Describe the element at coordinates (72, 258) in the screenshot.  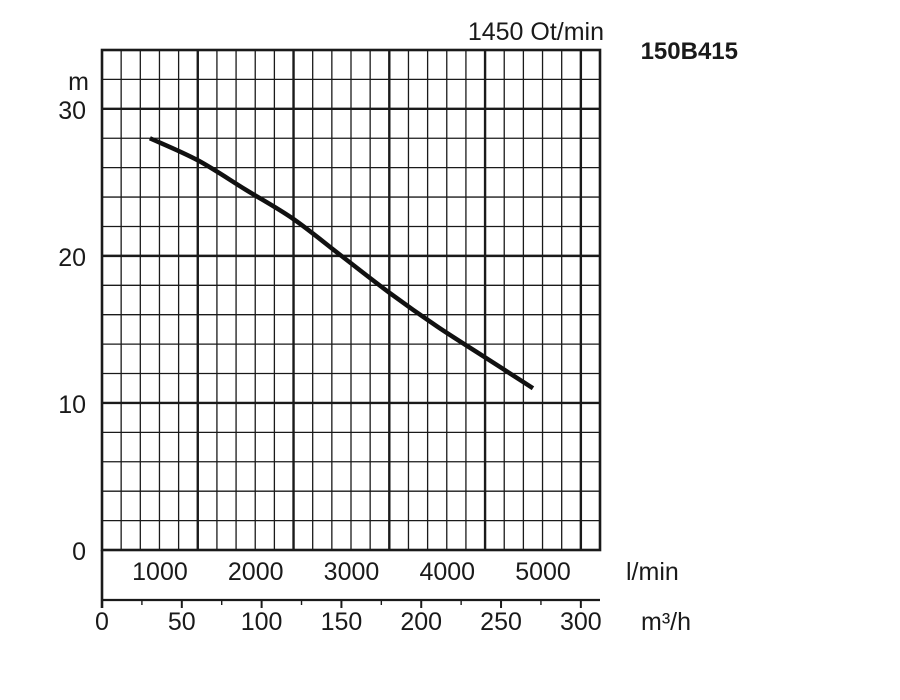
I see `y-tick-label: 20` at that location.